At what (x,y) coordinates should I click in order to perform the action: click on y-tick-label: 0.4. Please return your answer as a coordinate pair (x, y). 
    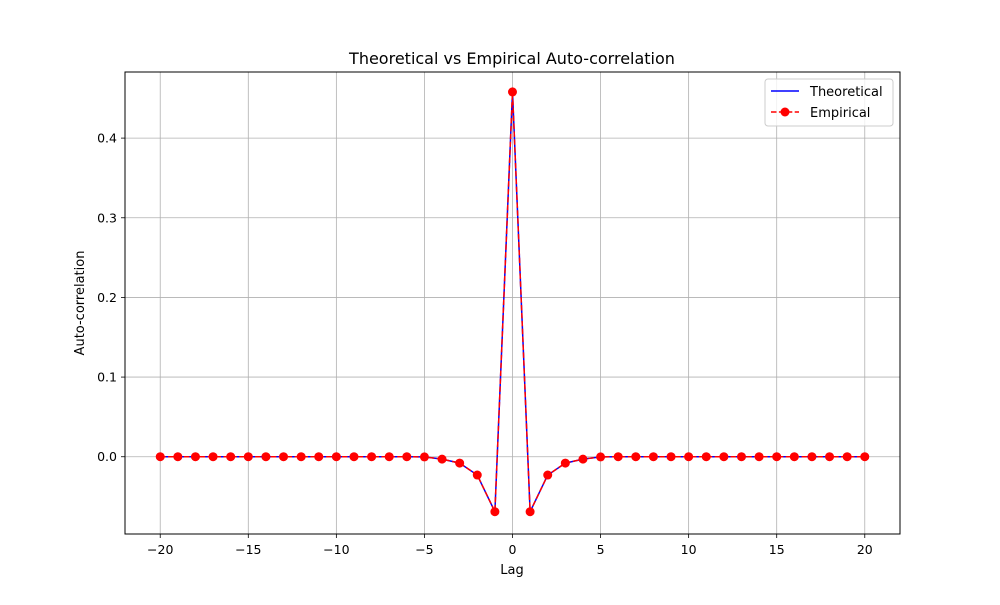
    Looking at the image, I should click on (107, 138).